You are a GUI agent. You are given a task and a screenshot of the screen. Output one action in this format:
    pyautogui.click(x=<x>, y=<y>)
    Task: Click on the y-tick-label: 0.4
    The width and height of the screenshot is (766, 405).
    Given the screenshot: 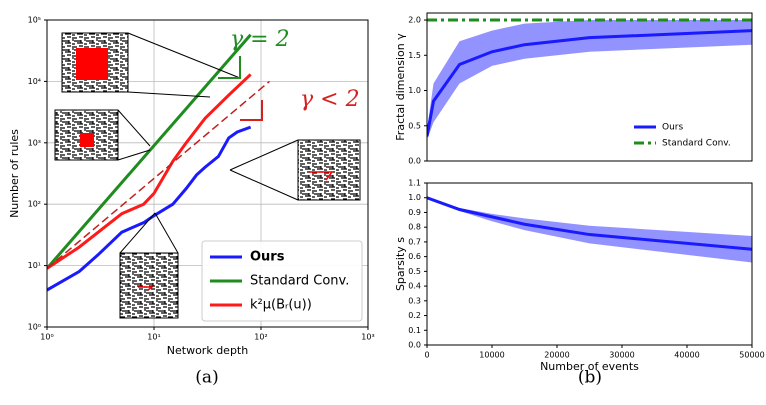 What is the action you would take?
    pyautogui.click(x=414, y=286)
    